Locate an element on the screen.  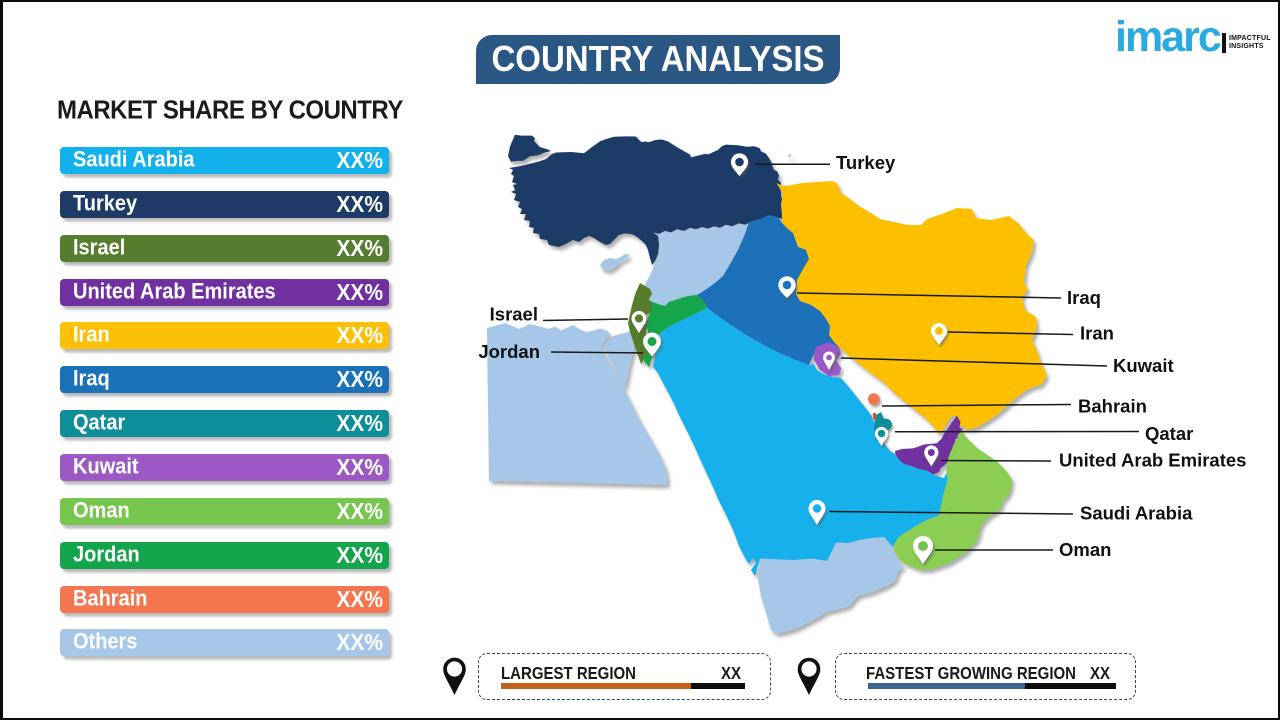
svg-text: Qatar is located at coordinates (1169, 433).